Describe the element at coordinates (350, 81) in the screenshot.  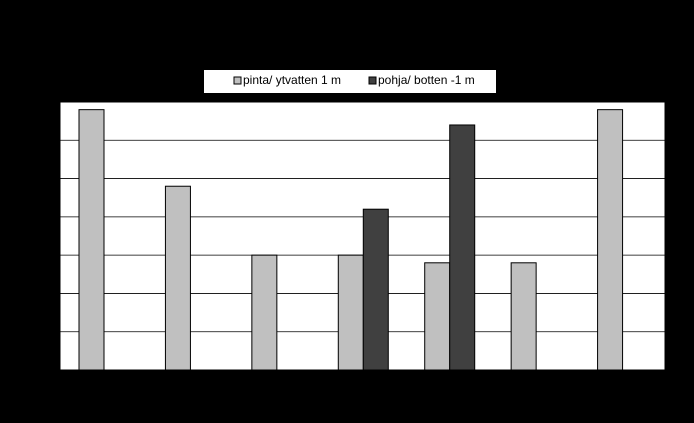
I see `legend` at that location.